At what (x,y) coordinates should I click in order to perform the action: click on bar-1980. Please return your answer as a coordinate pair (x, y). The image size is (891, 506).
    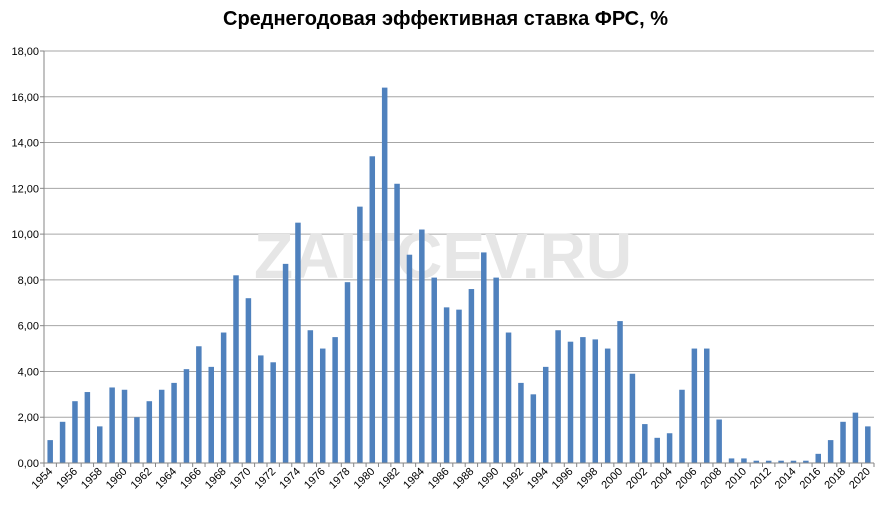
    Looking at the image, I should click on (372, 310).